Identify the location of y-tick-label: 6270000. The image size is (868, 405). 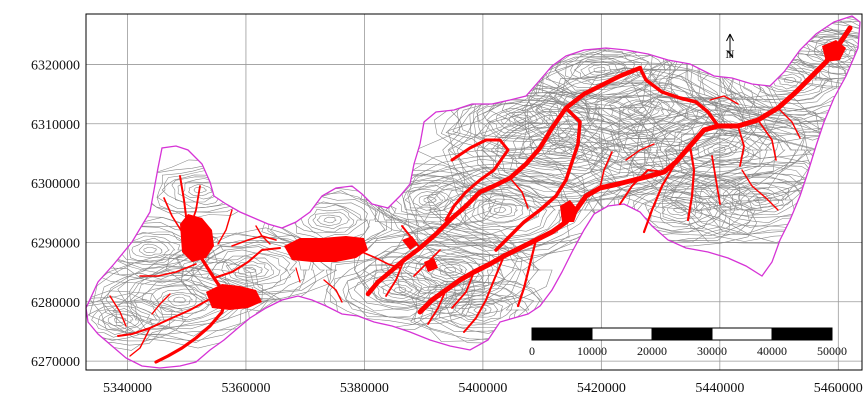
(55, 362).